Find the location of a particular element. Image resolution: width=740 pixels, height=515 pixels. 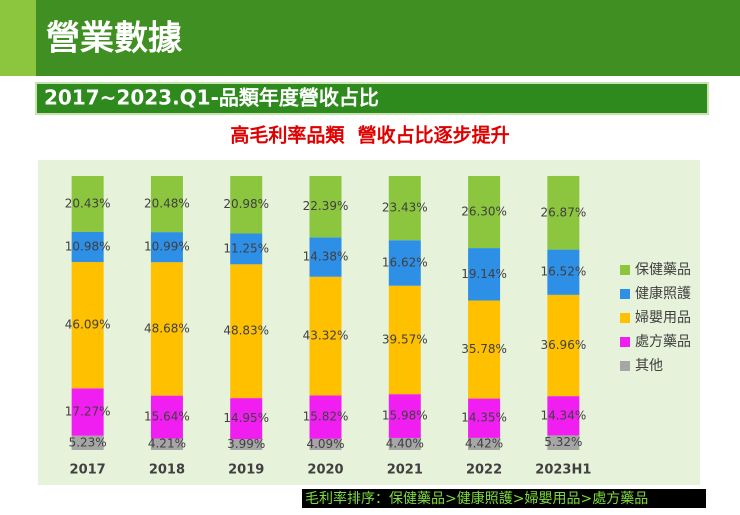

data-label: 19.14% is located at coordinates (484, 274).